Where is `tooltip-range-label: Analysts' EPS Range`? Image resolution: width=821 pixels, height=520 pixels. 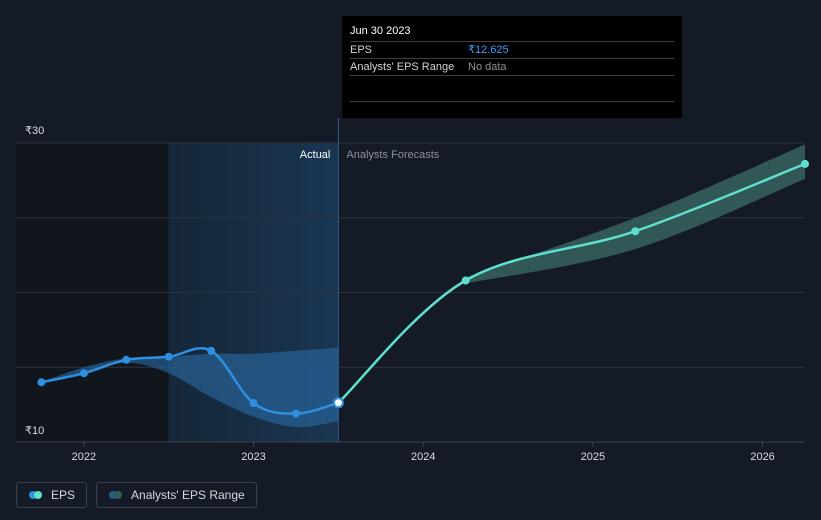
tooltip-range-label: Analysts' EPS Range is located at coordinates (402, 67).